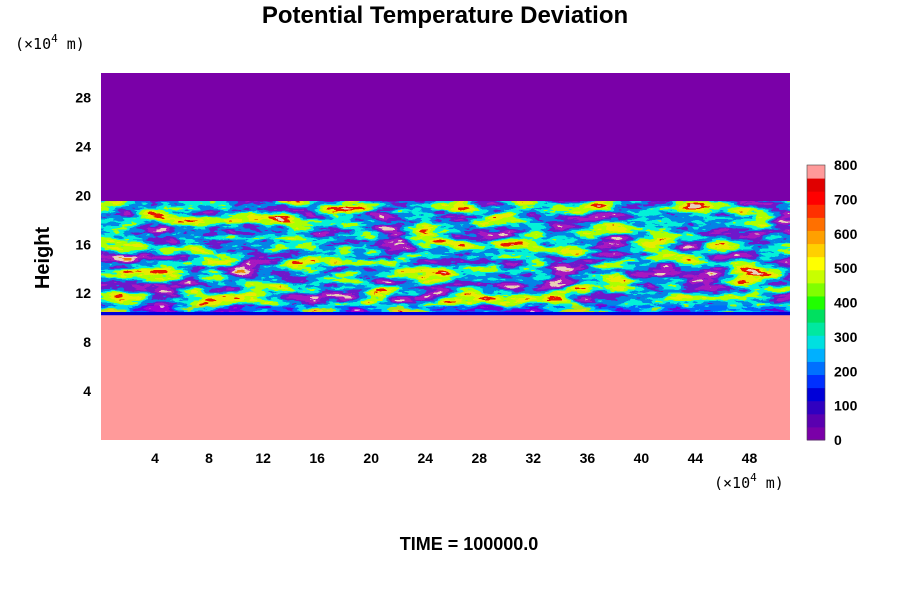 Image resolution: width=900 pixels, height=600 pixels. I want to click on colorbar, so click(816, 302).